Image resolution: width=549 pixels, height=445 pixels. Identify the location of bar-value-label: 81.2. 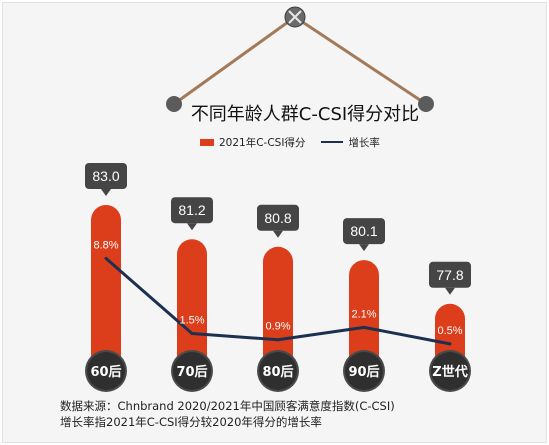
(191, 210).